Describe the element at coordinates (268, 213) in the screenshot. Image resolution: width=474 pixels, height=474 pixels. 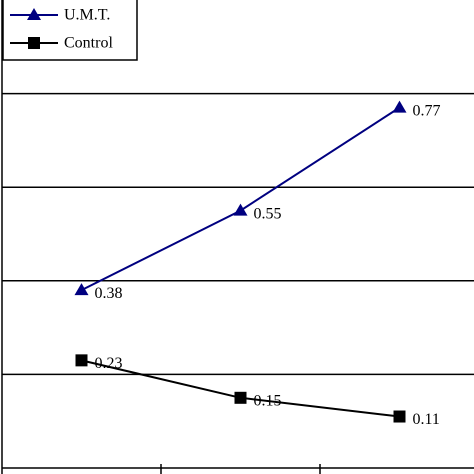
I see `data-label: 0.55` at that location.